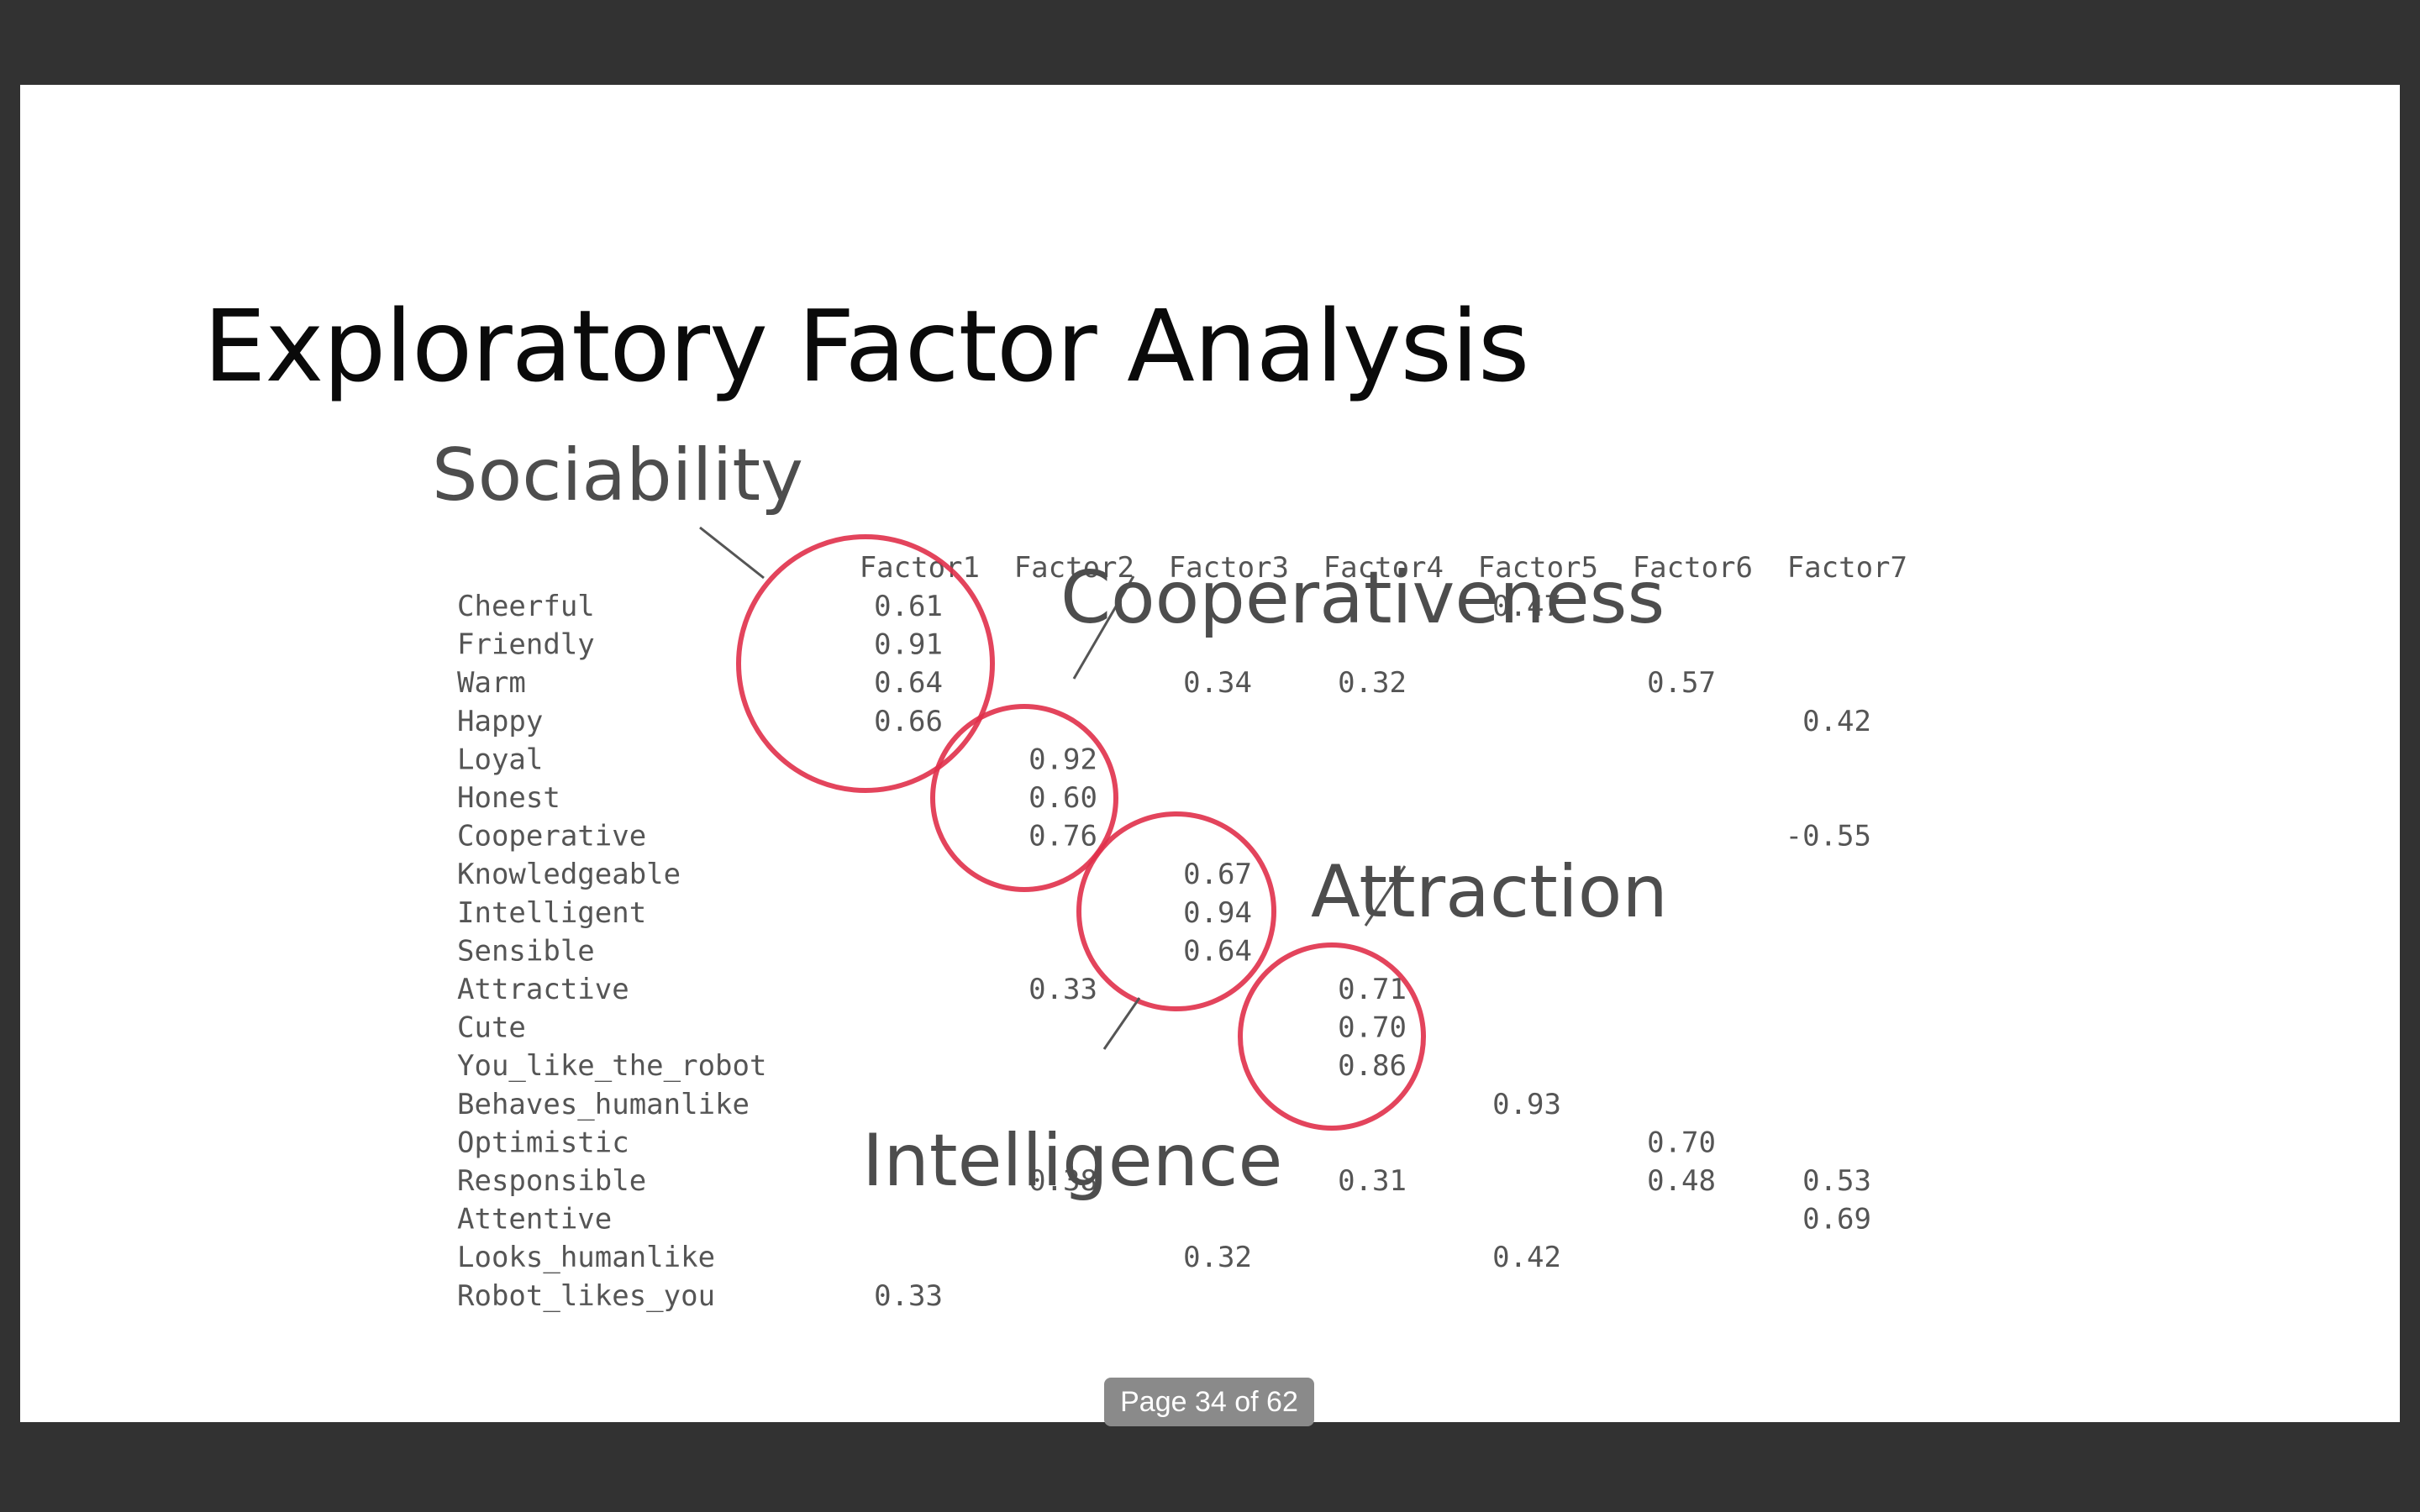  I want to click on label-leader-lines, so click(1053, 788).